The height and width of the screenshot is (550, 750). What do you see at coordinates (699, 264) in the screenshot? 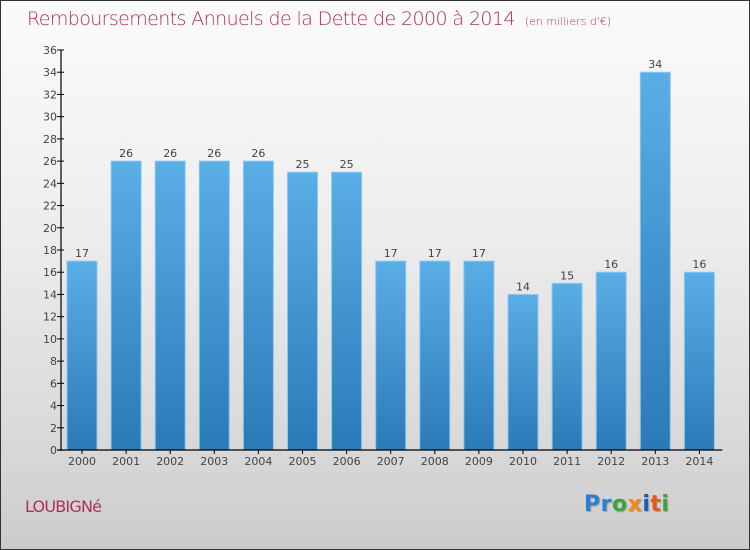
I see `data-label-2014: 16` at bounding box center [699, 264].